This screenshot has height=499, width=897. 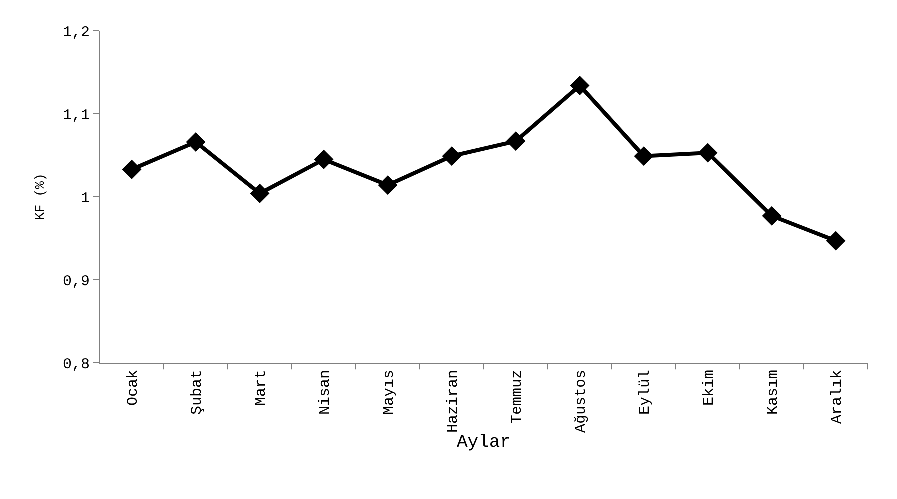 What do you see at coordinates (76, 365) in the screenshot?
I see `y-tick-label: 0,8` at bounding box center [76, 365].